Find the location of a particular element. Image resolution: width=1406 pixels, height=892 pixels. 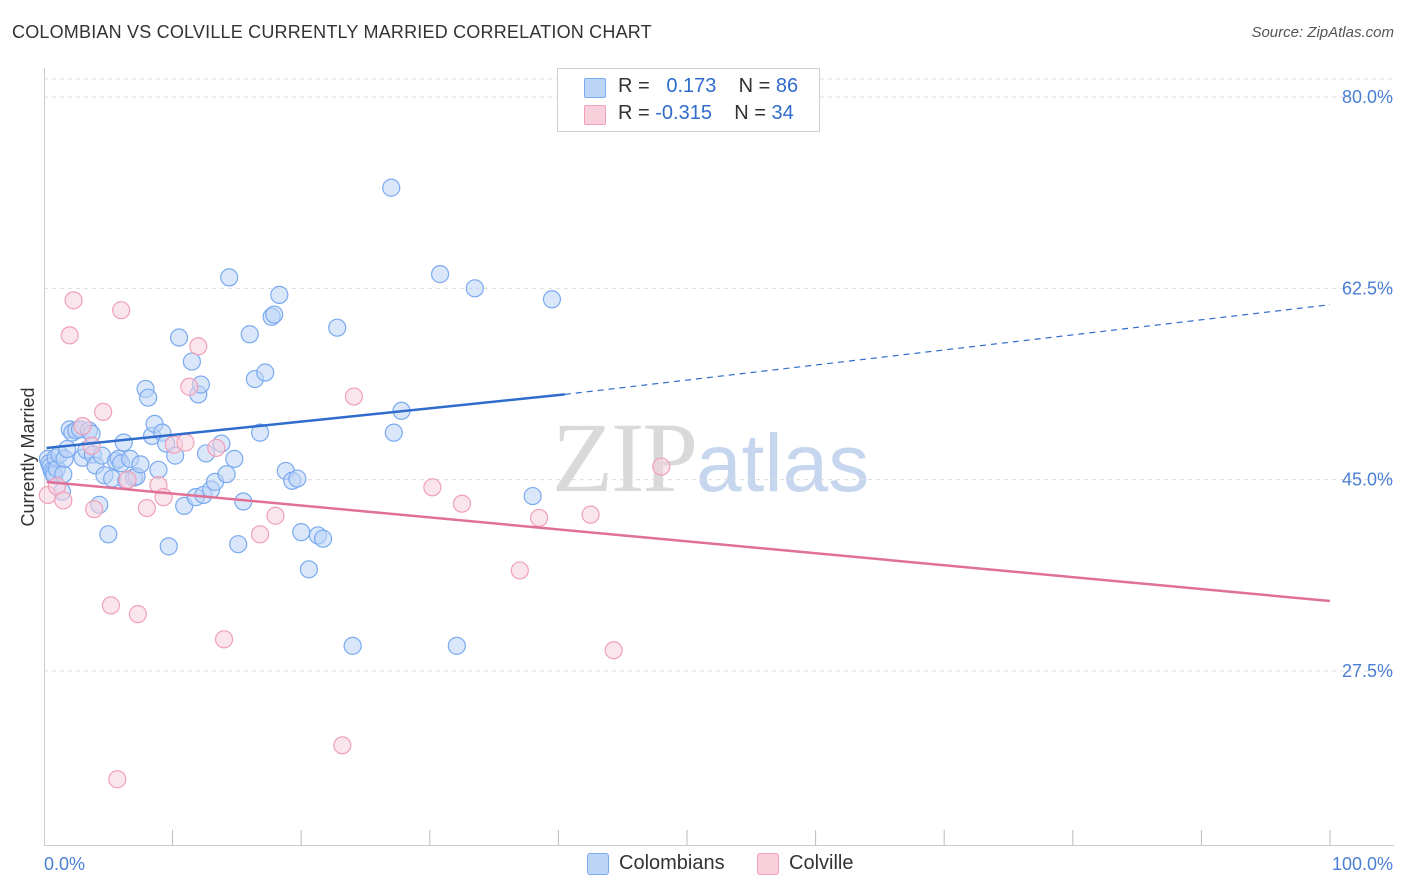

watermark: ZIPatlas is located at coordinates (710, 457).